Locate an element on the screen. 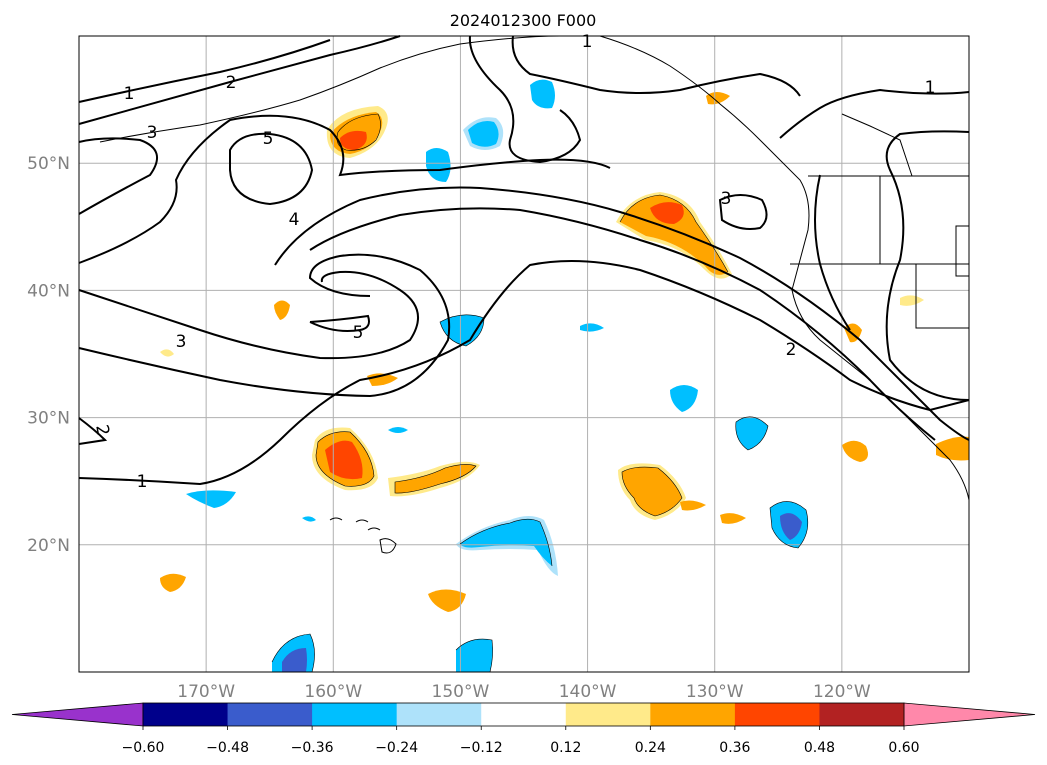 The height and width of the screenshot is (765, 1047). colorbar-tick-label: −0.48 is located at coordinates (227, 748).